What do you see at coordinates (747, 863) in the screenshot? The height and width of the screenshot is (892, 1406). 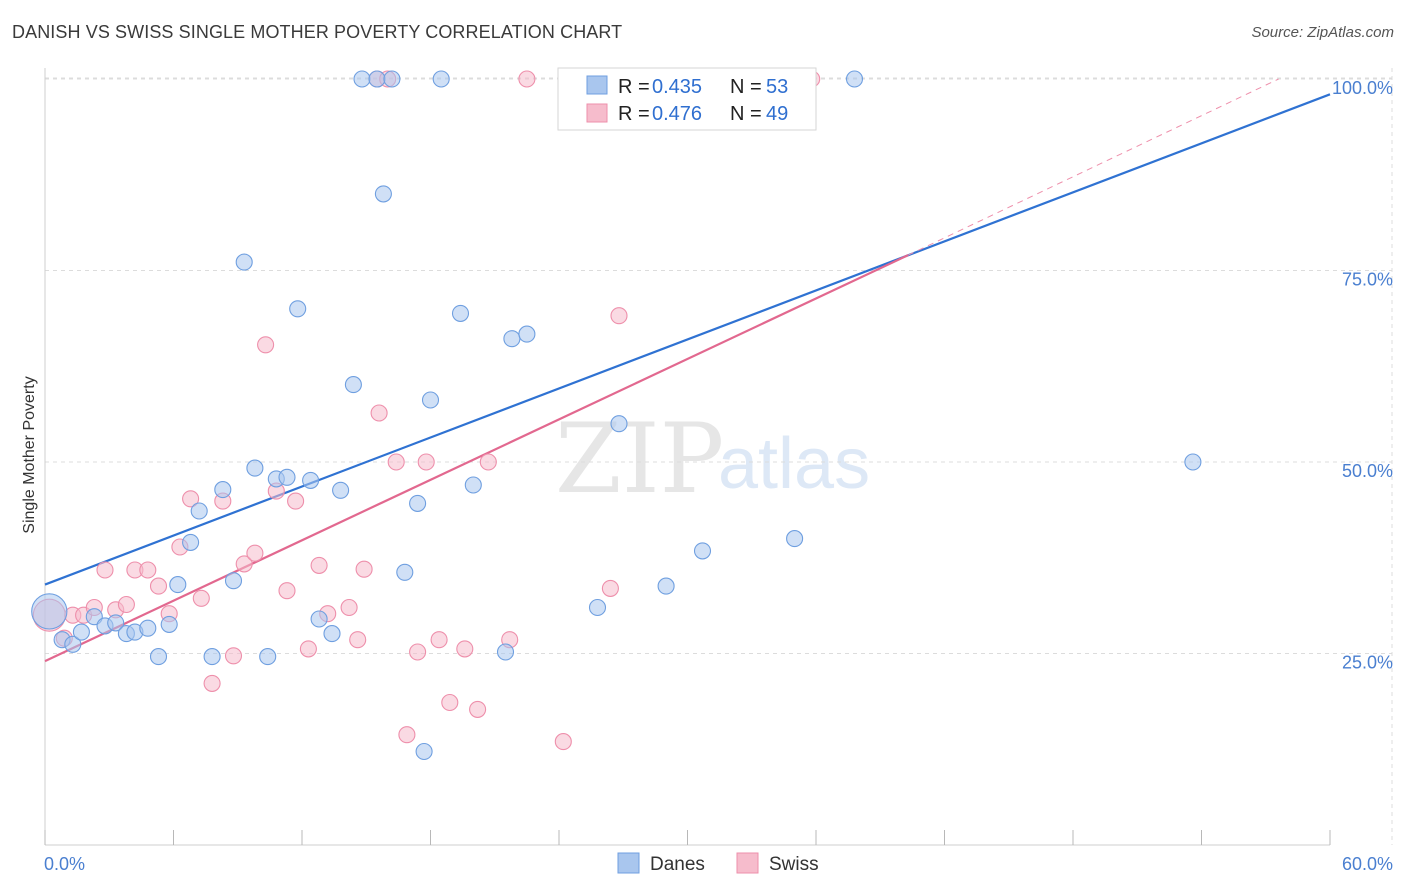 I see `legend-swiss-swatch` at bounding box center [747, 863].